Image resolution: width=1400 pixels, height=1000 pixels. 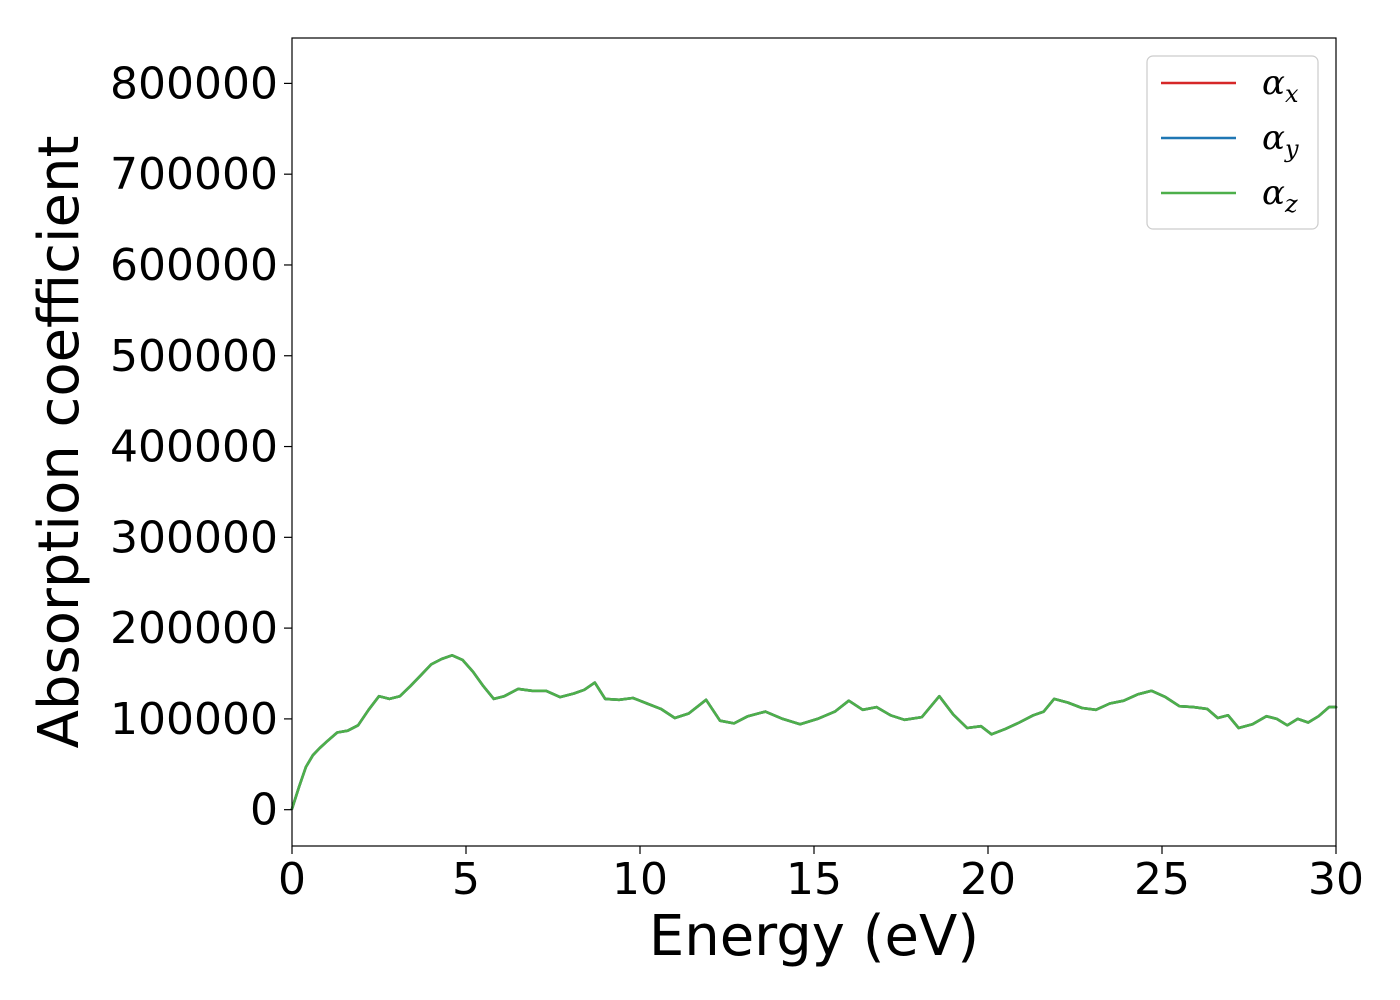 I want to click on legend-box, so click(x=1232, y=142).